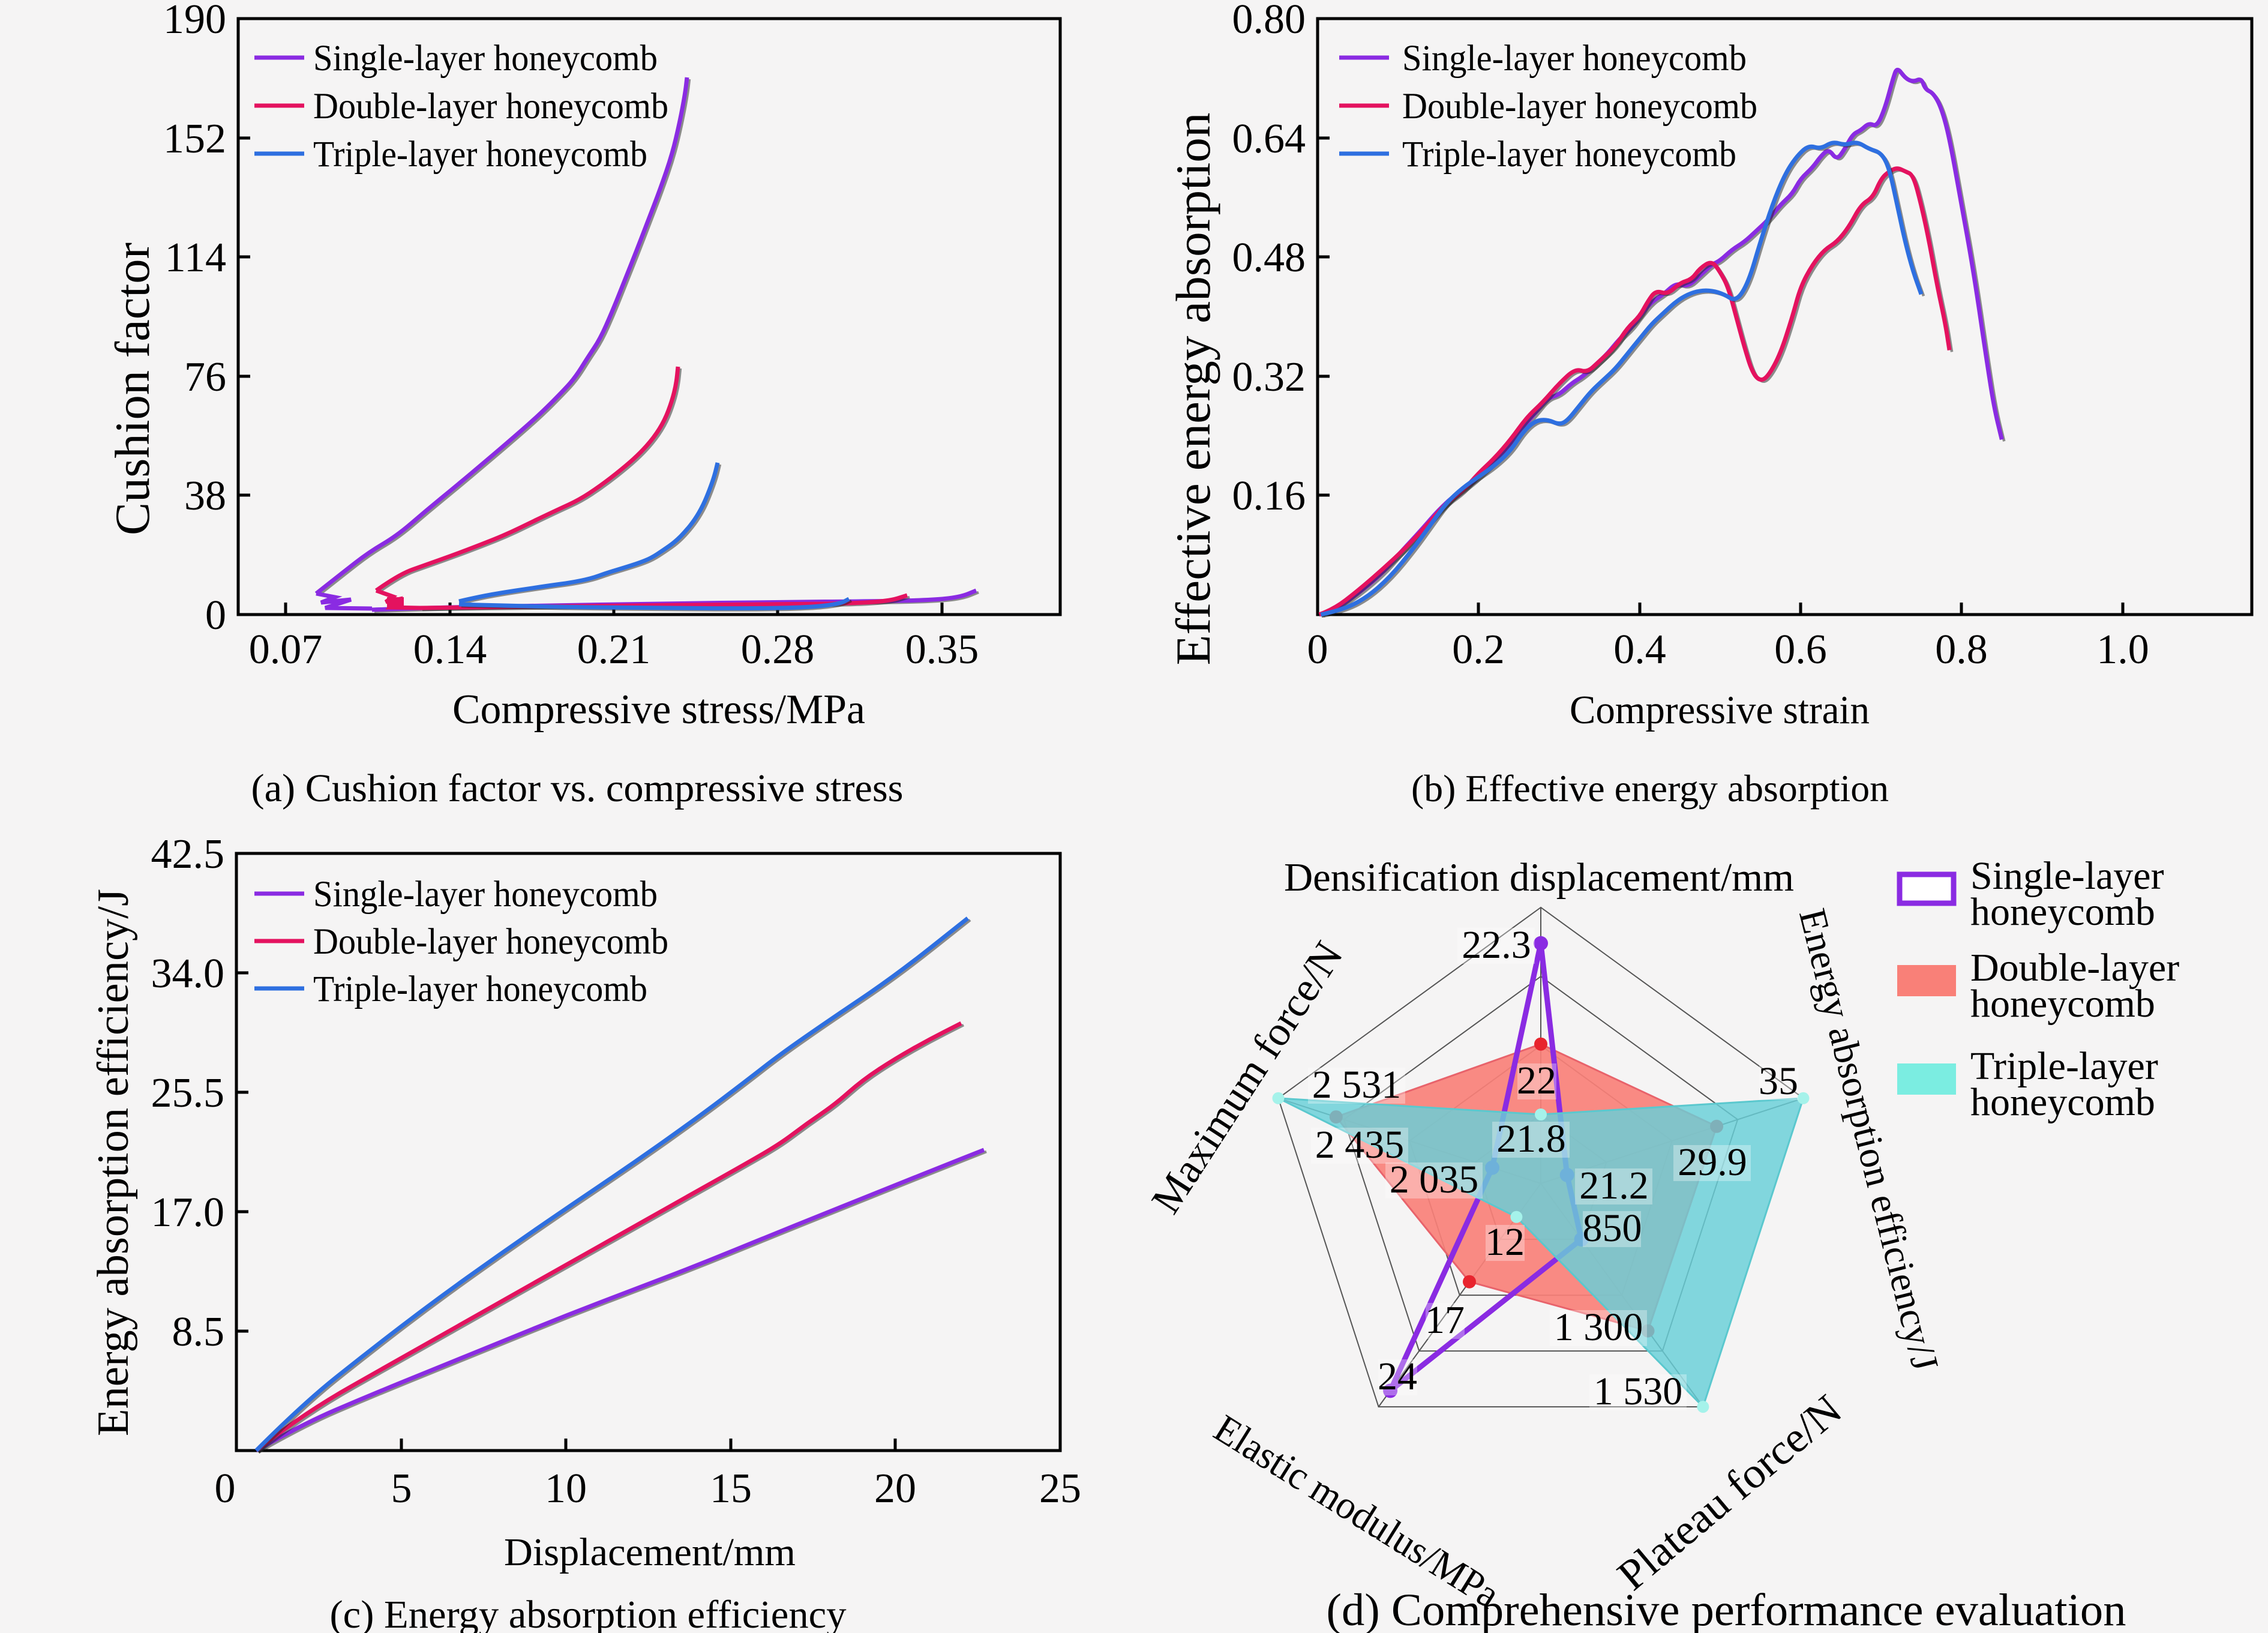  I want to click on svg-text: Cushion factor, so click(132, 388).